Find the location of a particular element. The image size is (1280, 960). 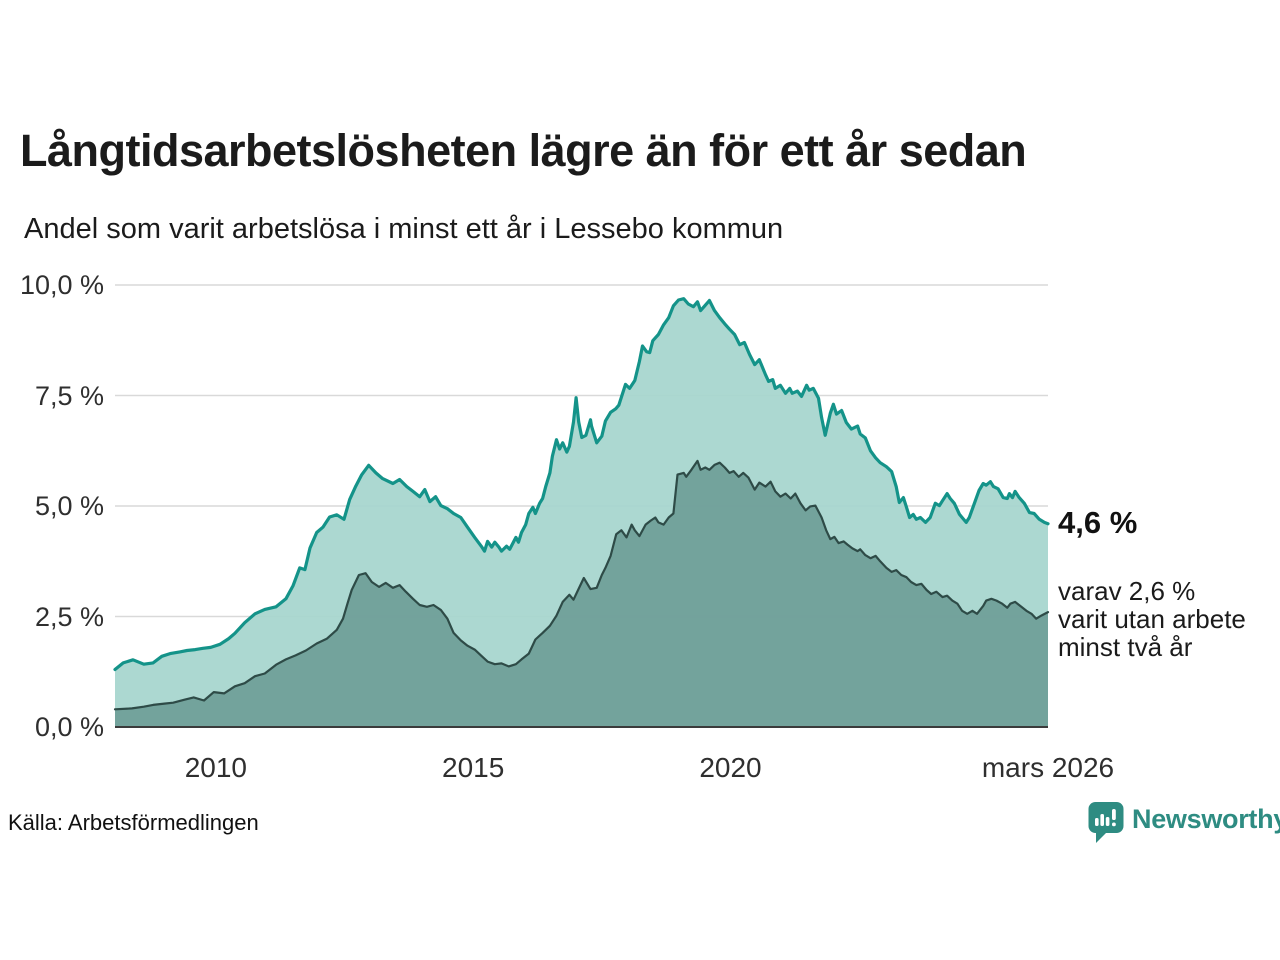

newsworthy-logo-text: Newsworthy is located at coordinates (1206, 819).